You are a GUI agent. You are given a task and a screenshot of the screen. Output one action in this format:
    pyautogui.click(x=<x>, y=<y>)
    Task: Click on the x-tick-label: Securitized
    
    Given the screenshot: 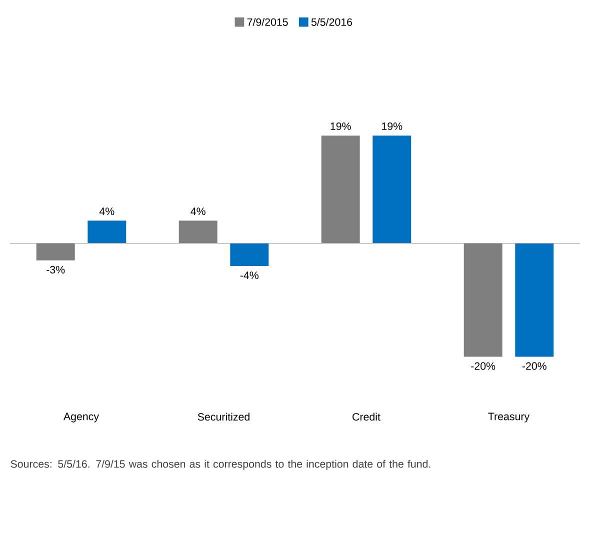 What is the action you would take?
    pyautogui.click(x=224, y=416)
    